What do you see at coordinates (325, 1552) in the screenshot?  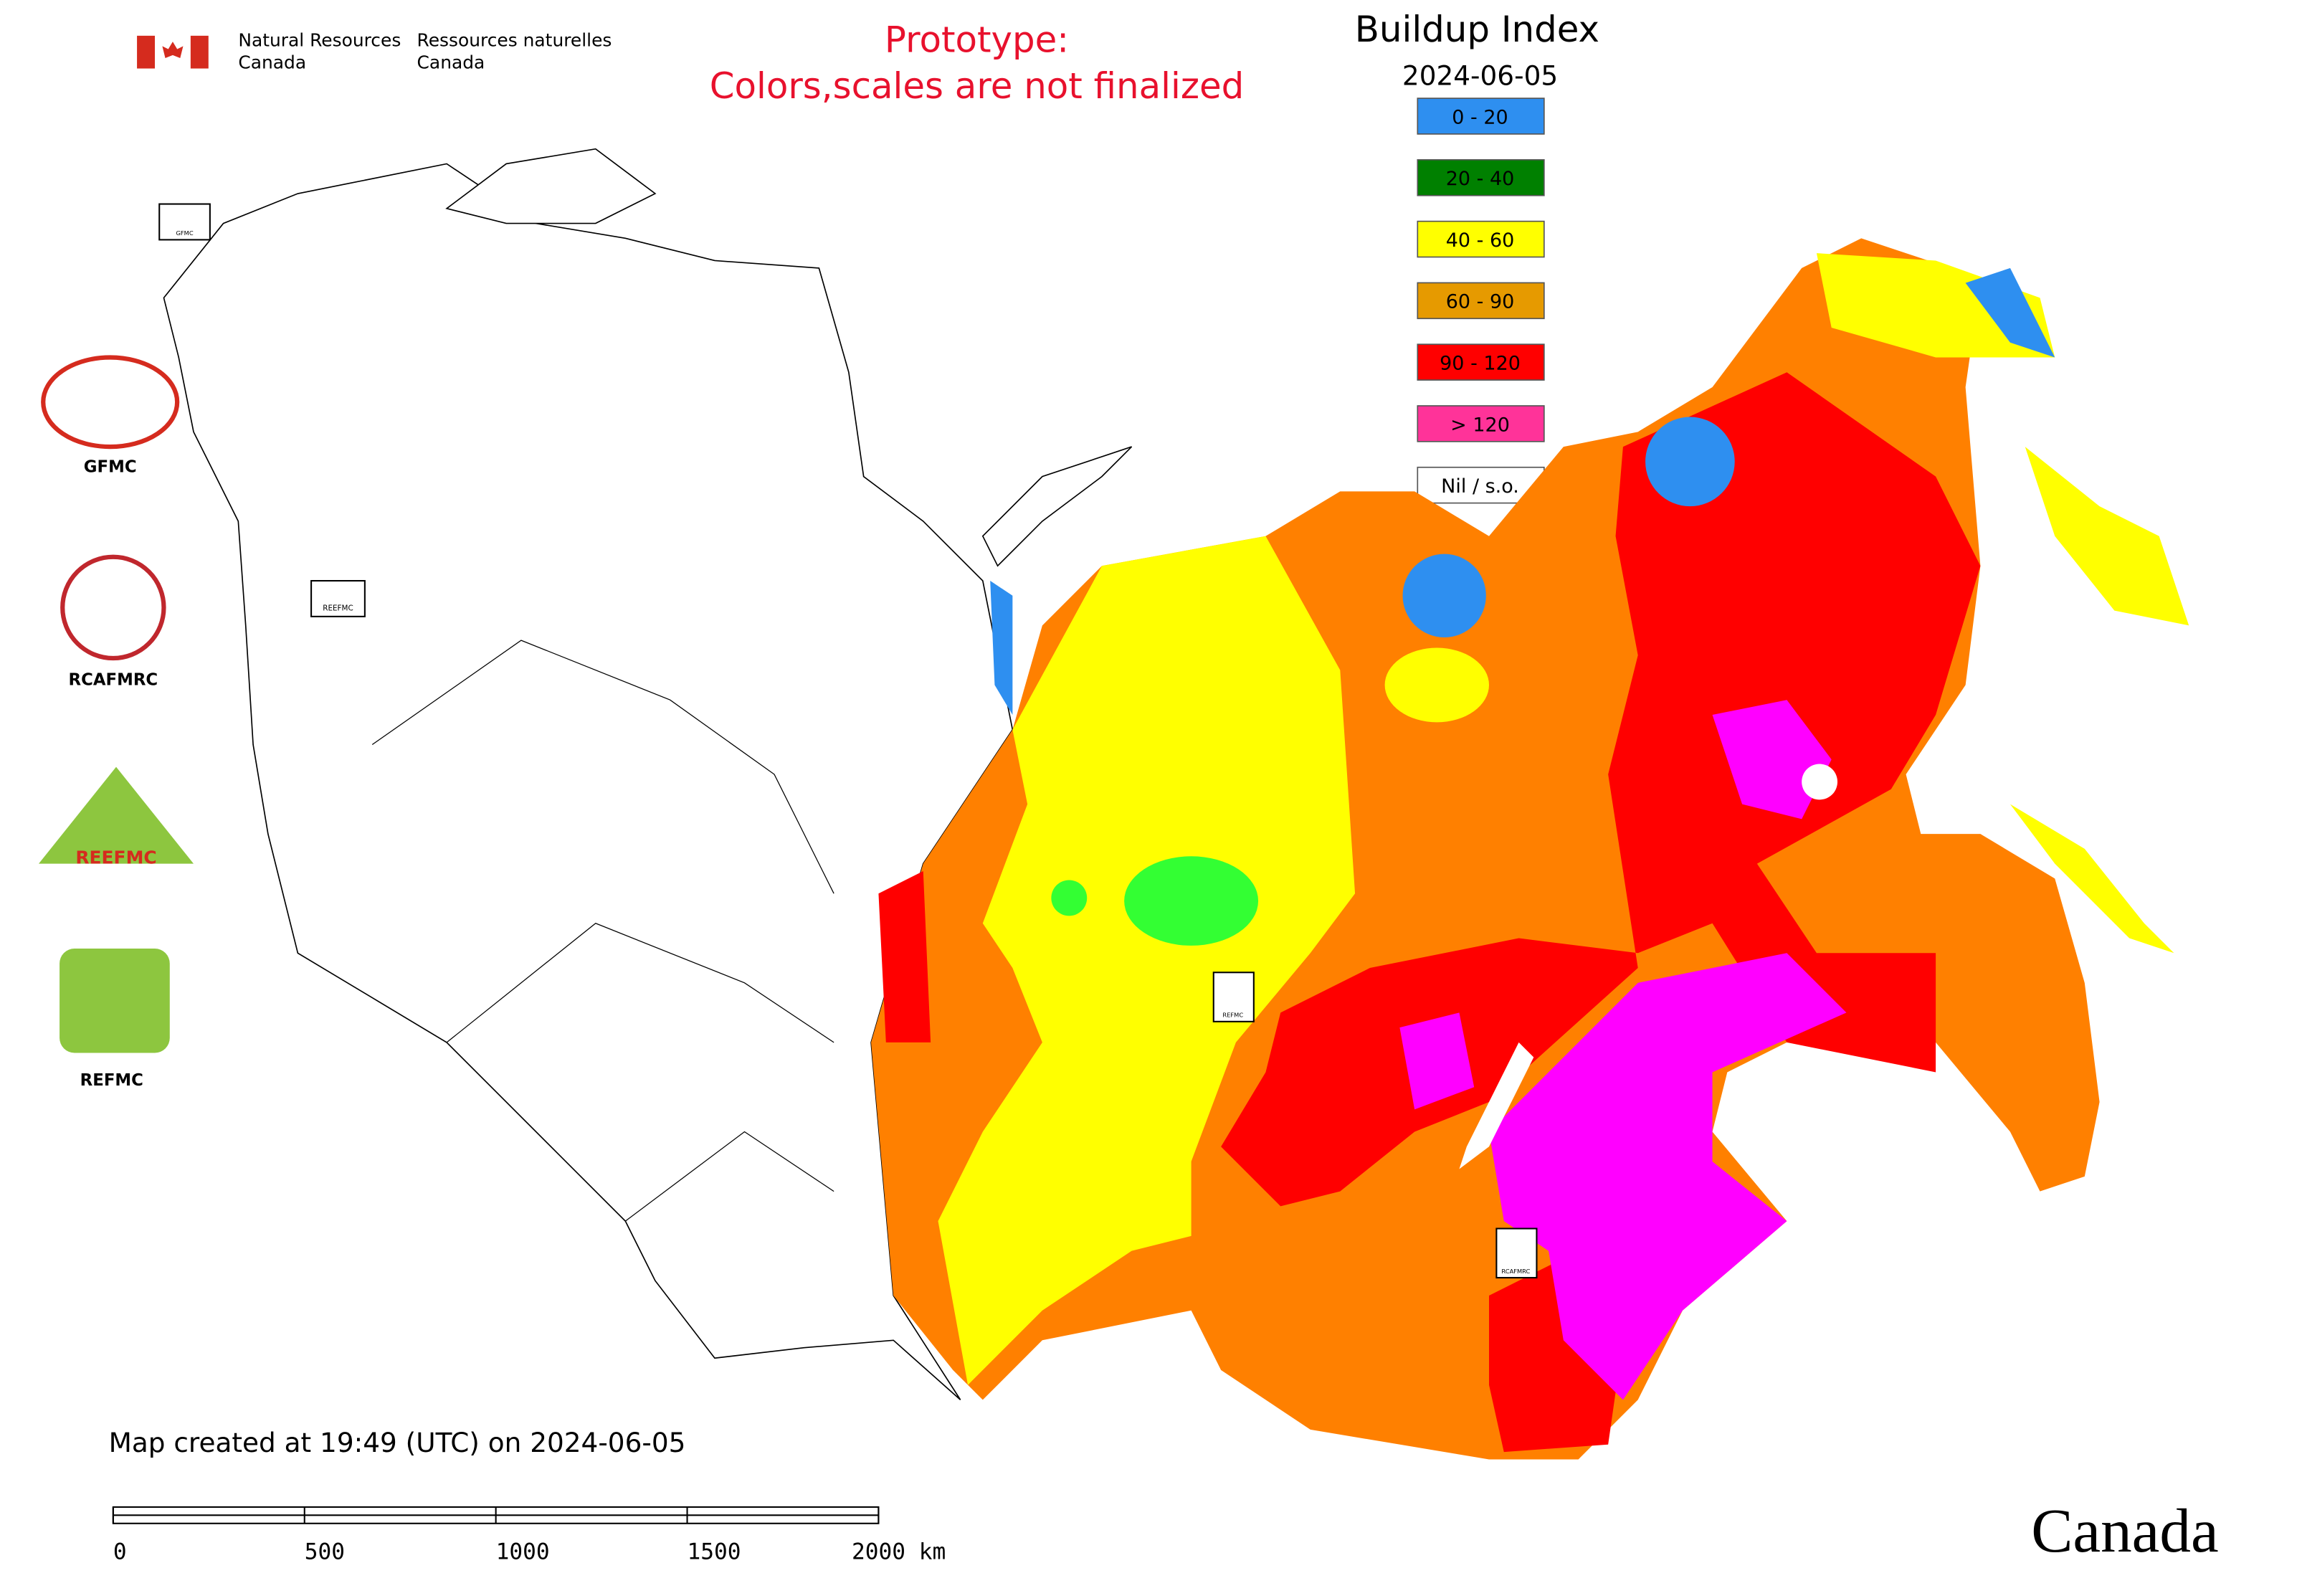 I see `scale-label: 500` at bounding box center [325, 1552].